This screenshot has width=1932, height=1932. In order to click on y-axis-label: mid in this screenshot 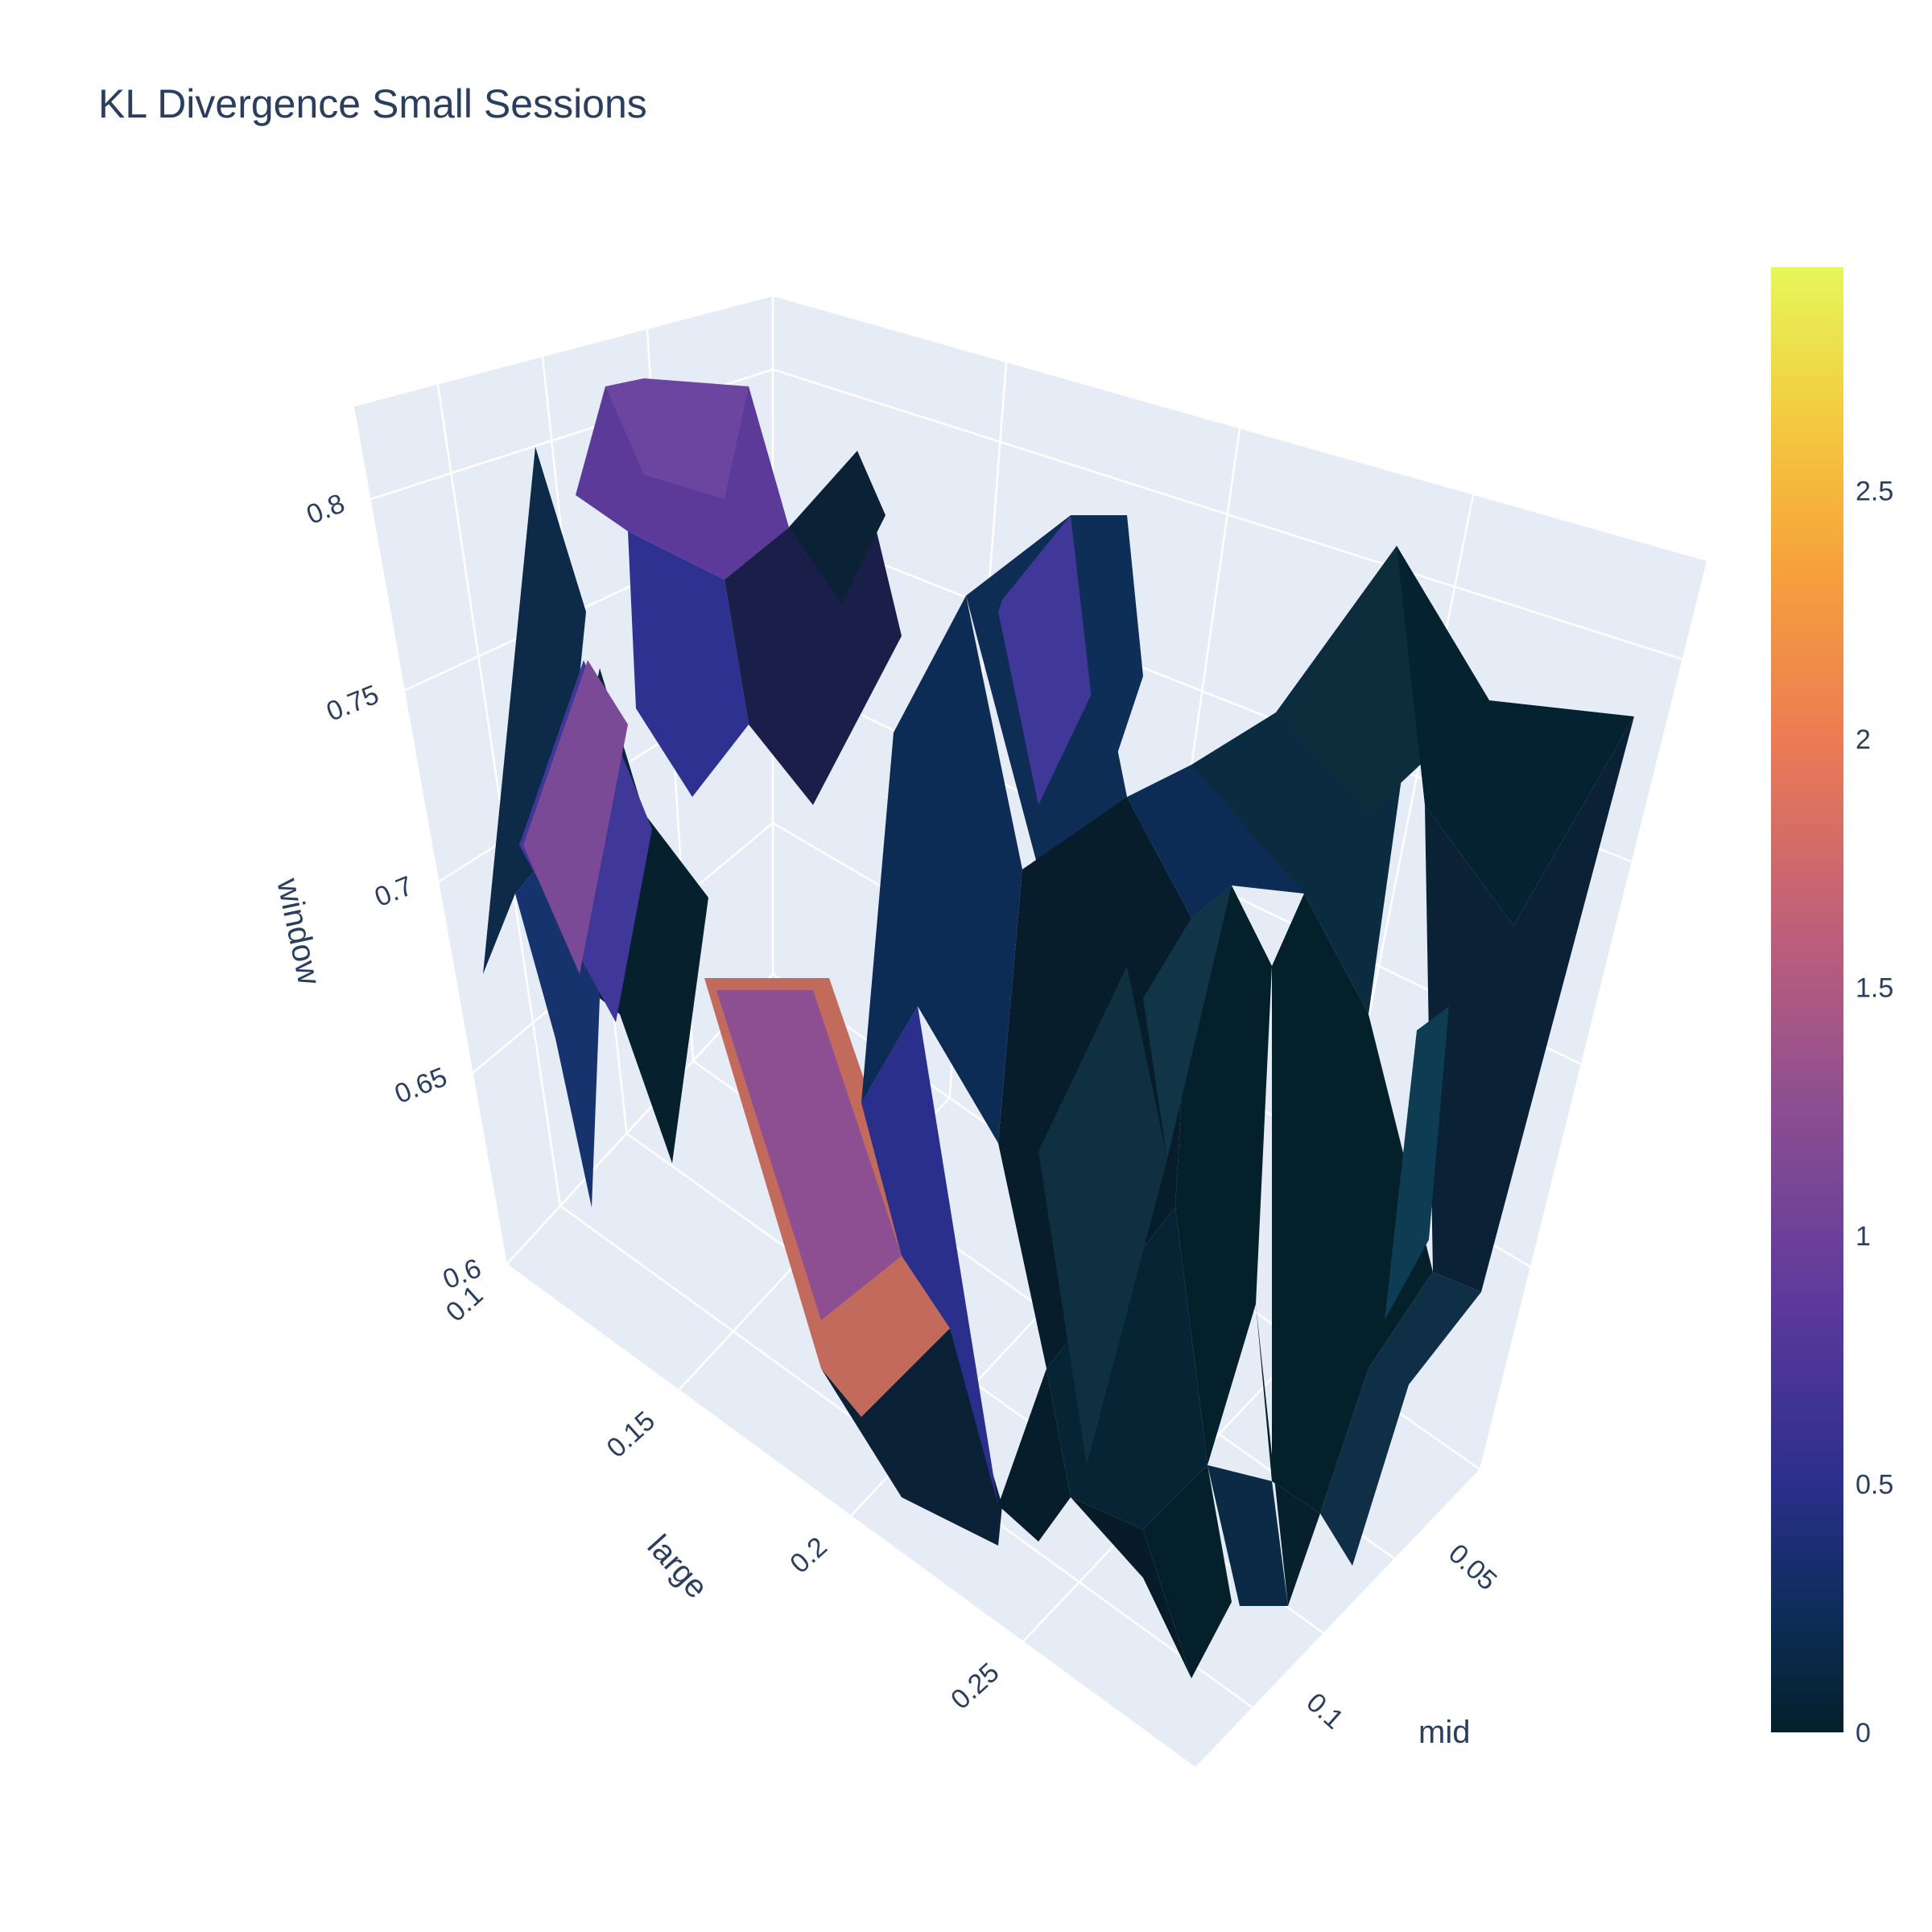, I will do `click(1444, 1732)`.